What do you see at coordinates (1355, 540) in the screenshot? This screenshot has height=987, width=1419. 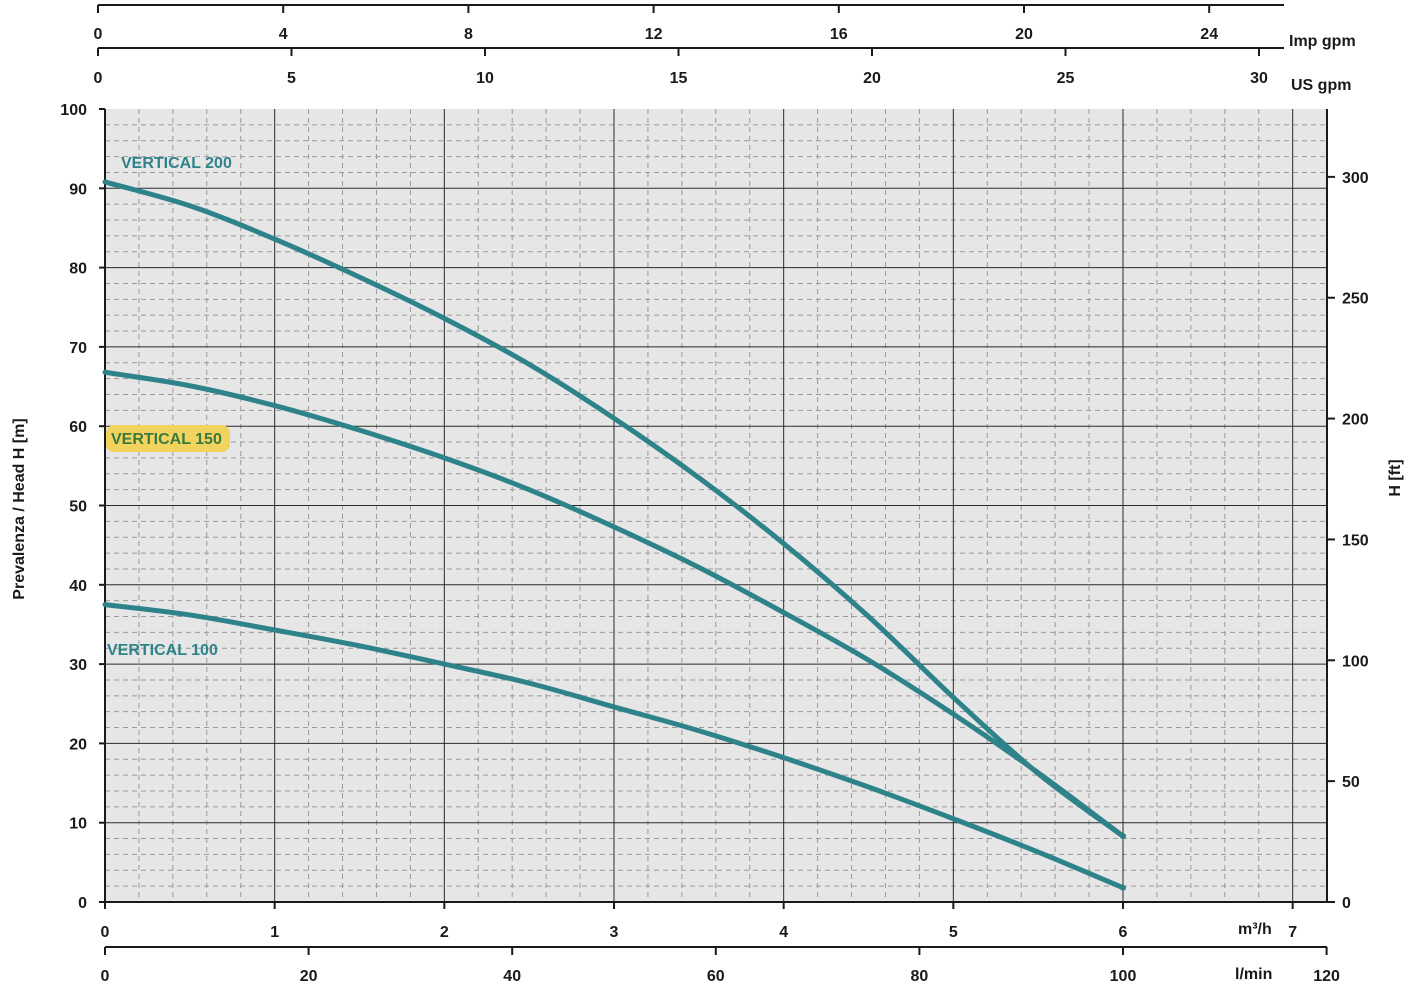 I see `right-tick-label: 150` at bounding box center [1355, 540].